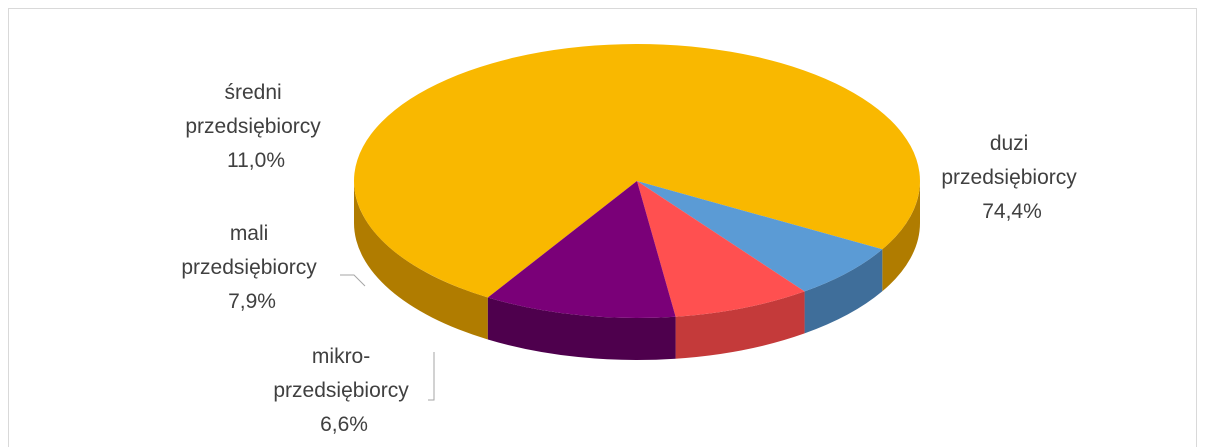 This screenshot has height=447, width=1205. What do you see at coordinates (353, 280) in the screenshot?
I see `leader-line-mali` at bounding box center [353, 280].